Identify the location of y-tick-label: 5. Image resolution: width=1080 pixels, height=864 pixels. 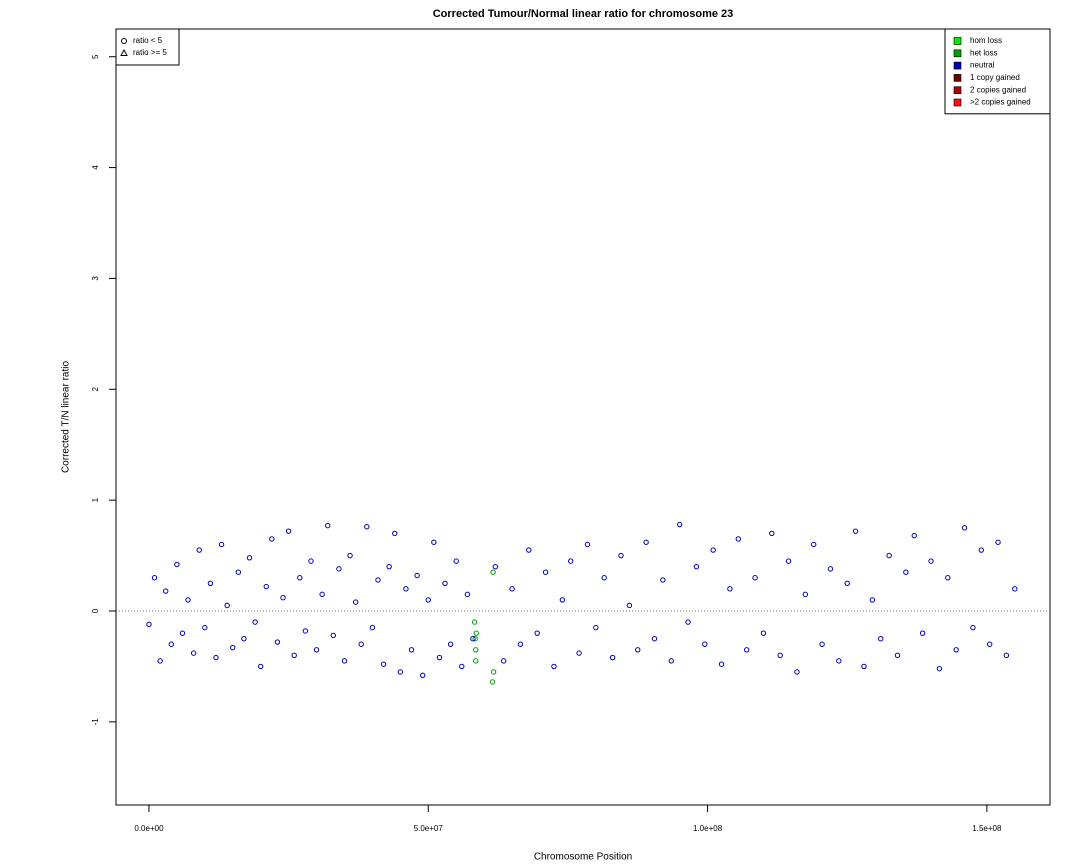
(95, 56).